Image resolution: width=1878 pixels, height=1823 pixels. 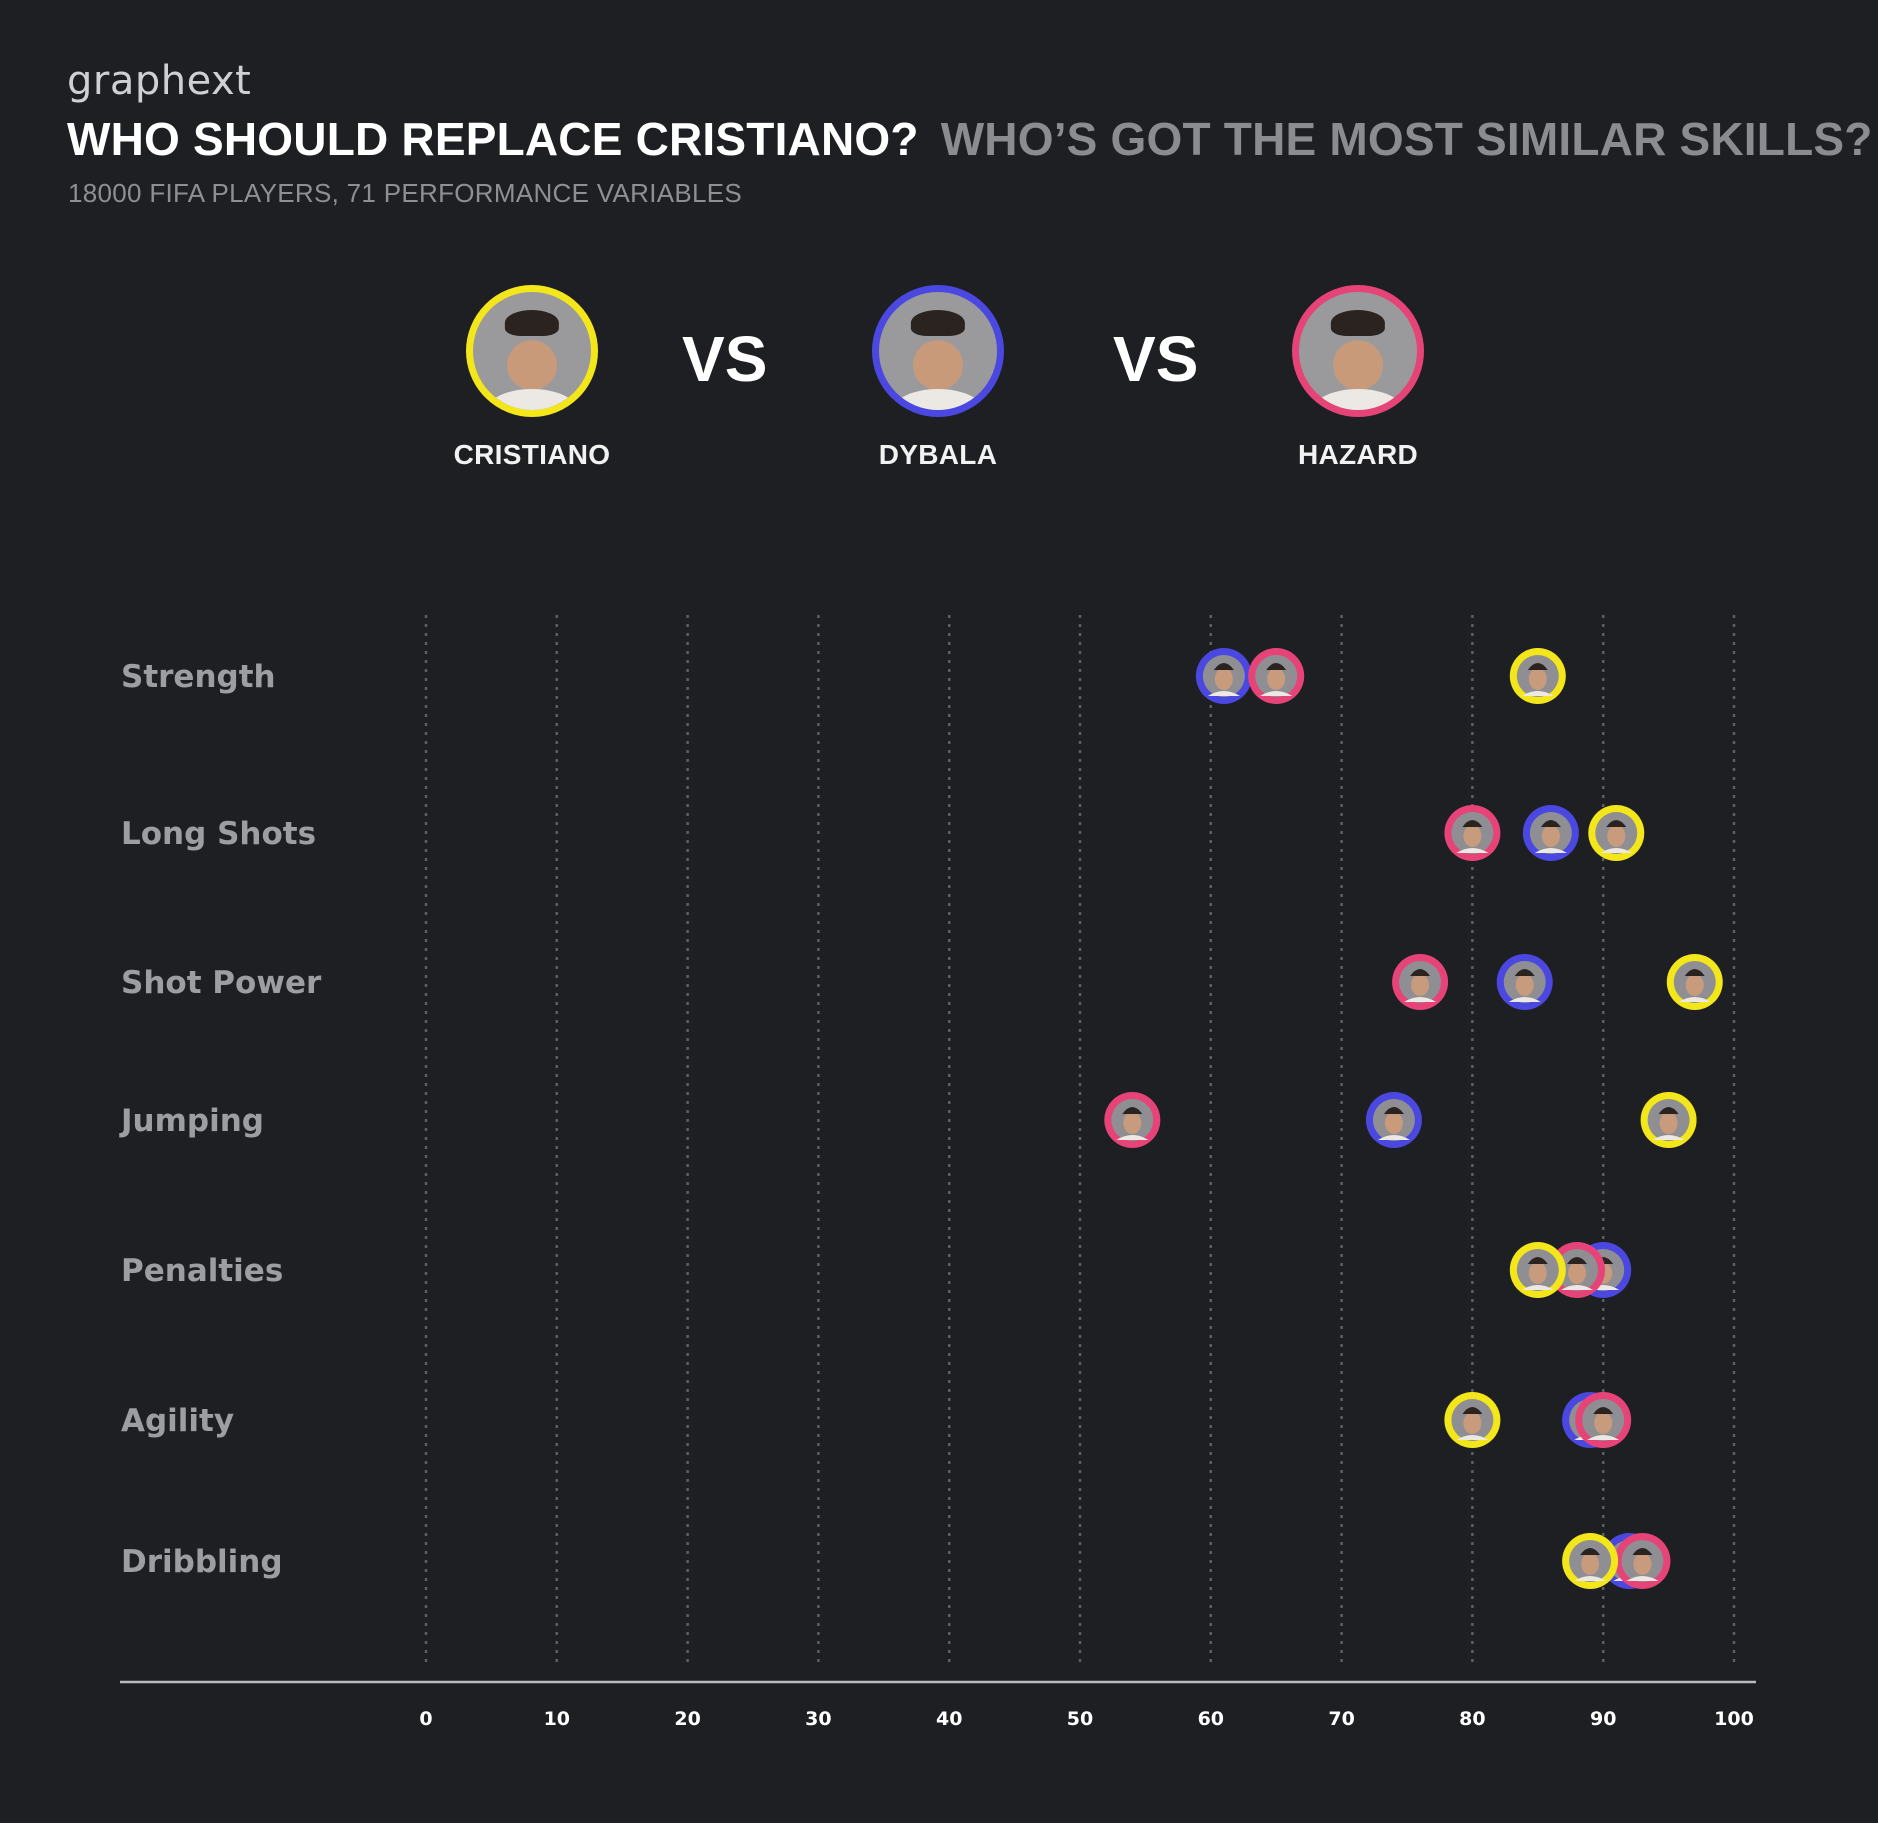 I want to click on player-name-dybala: DYBALA, so click(x=938, y=454).